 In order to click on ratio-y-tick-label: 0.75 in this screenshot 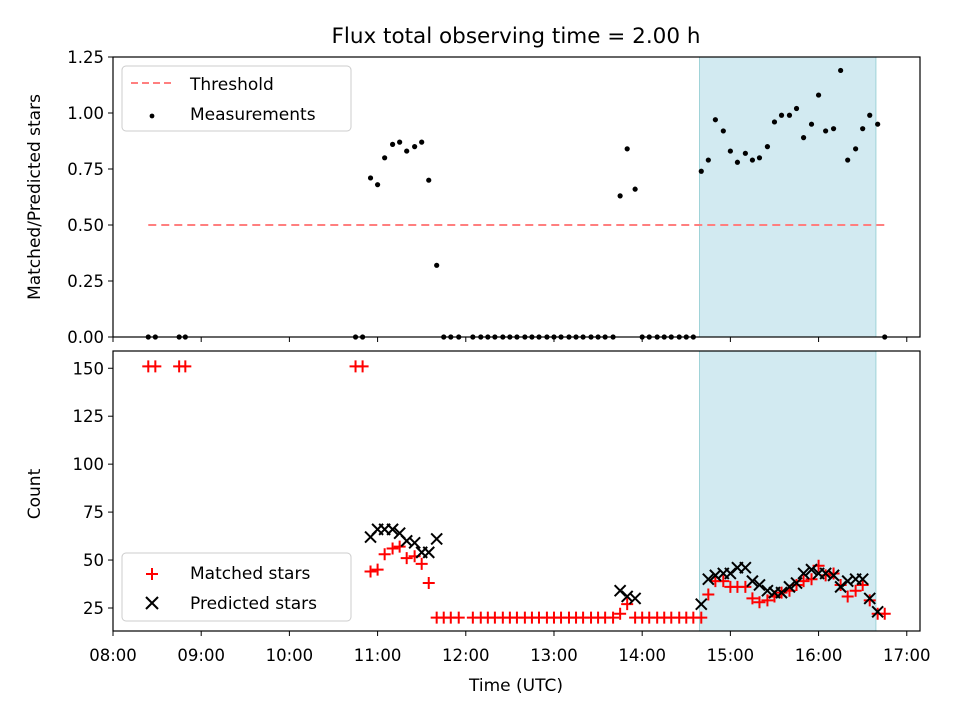, I will do `click(85, 169)`.